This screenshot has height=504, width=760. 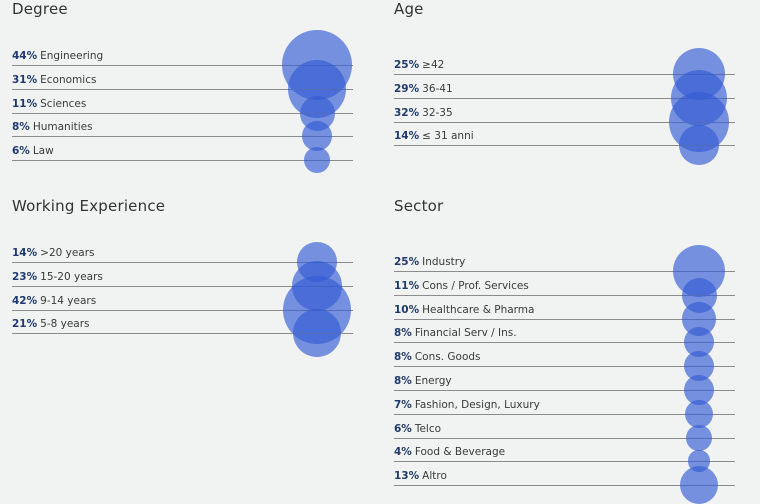 I want to click on row-label: 23% 15-20 years, so click(x=57, y=277).